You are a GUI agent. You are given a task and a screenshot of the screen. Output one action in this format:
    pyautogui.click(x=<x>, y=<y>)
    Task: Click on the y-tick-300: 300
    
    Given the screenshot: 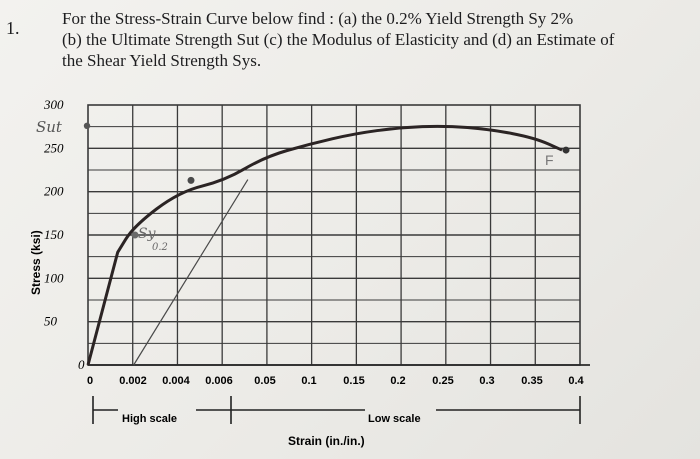 What is the action you would take?
    pyautogui.click(x=53, y=104)
    